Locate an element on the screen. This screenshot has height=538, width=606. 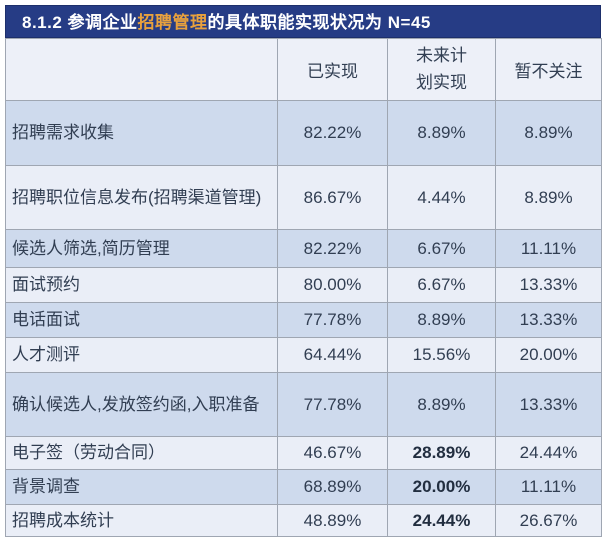
table-row: 招聘职位信息发布(招聘渠道管理) 86.67% 4.44% 8.89% is located at coordinates (303, 197).